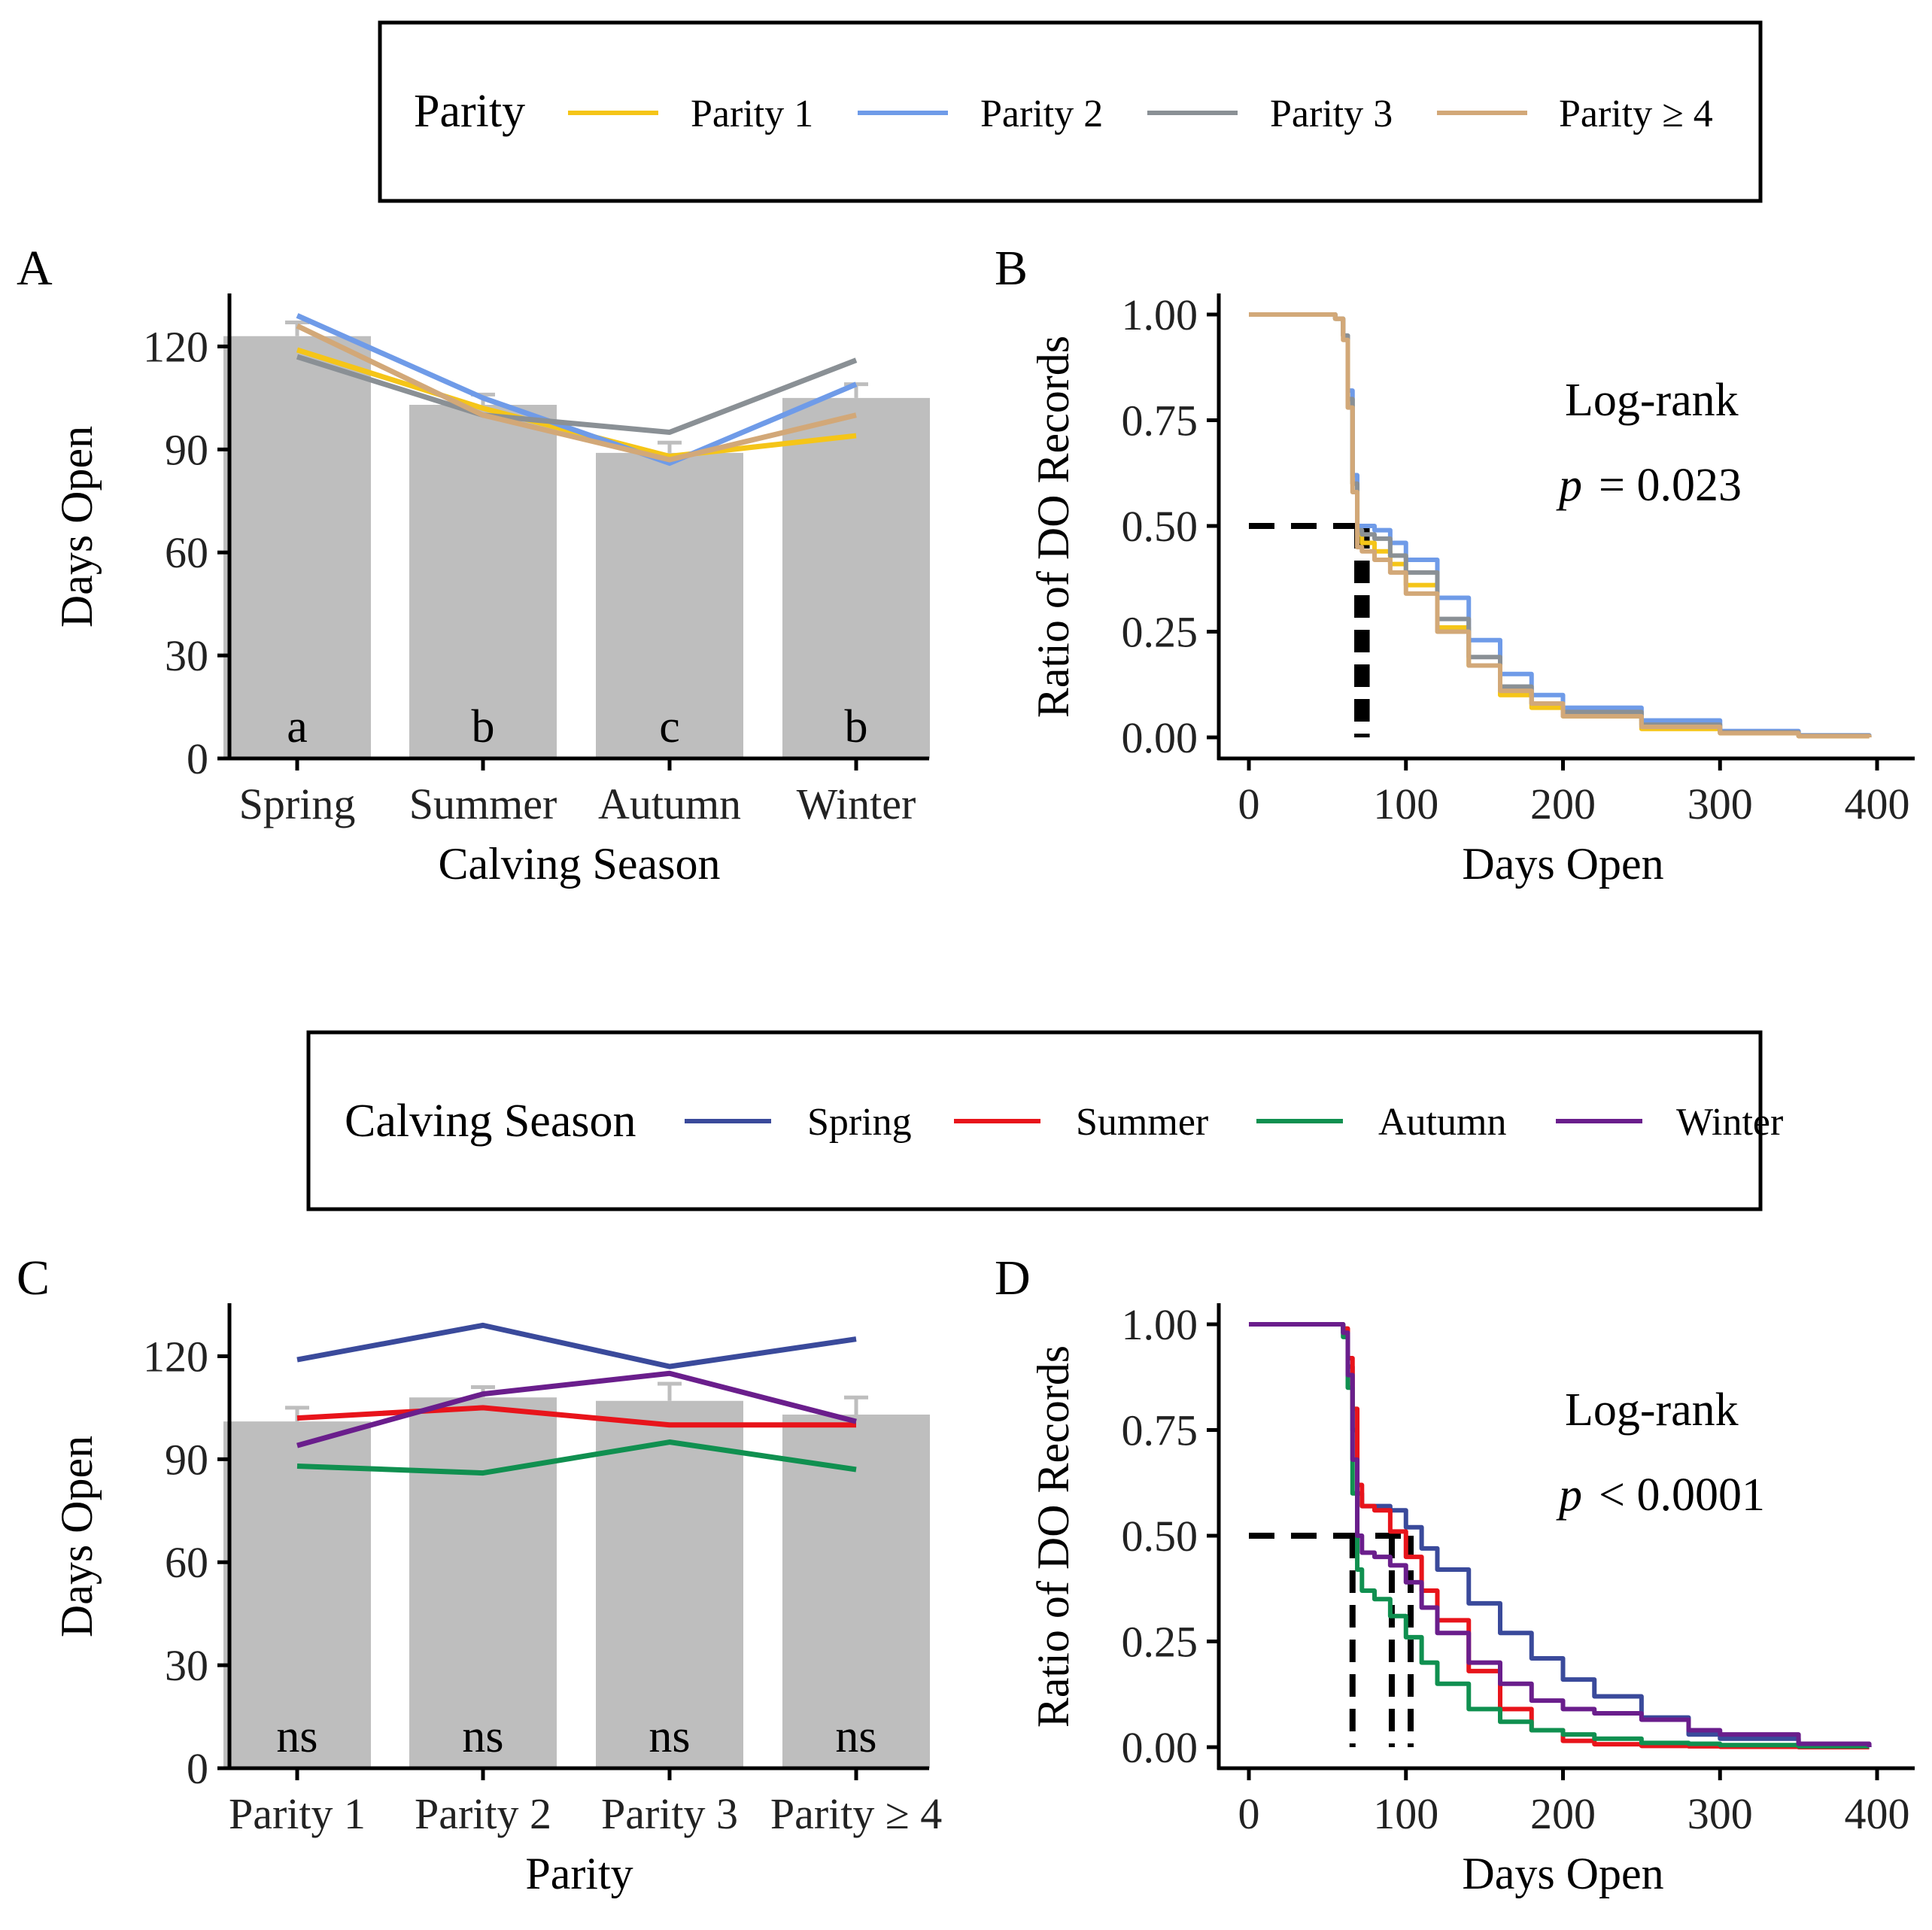  I want to click on significance-letter-a-2: c, so click(669, 726).